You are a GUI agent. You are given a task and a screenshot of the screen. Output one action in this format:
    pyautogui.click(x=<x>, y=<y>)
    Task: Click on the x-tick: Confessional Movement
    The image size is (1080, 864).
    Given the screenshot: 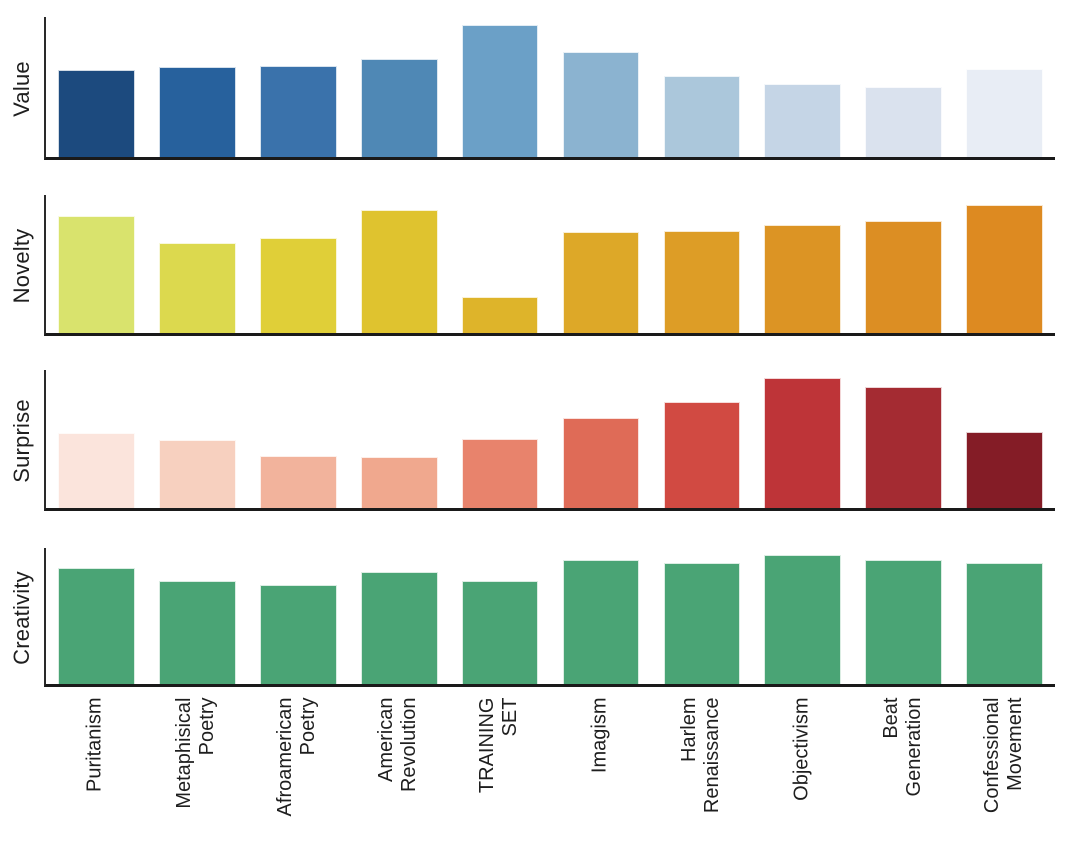 What is the action you would take?
    pyautogui.click(x=1004, y=772)
    